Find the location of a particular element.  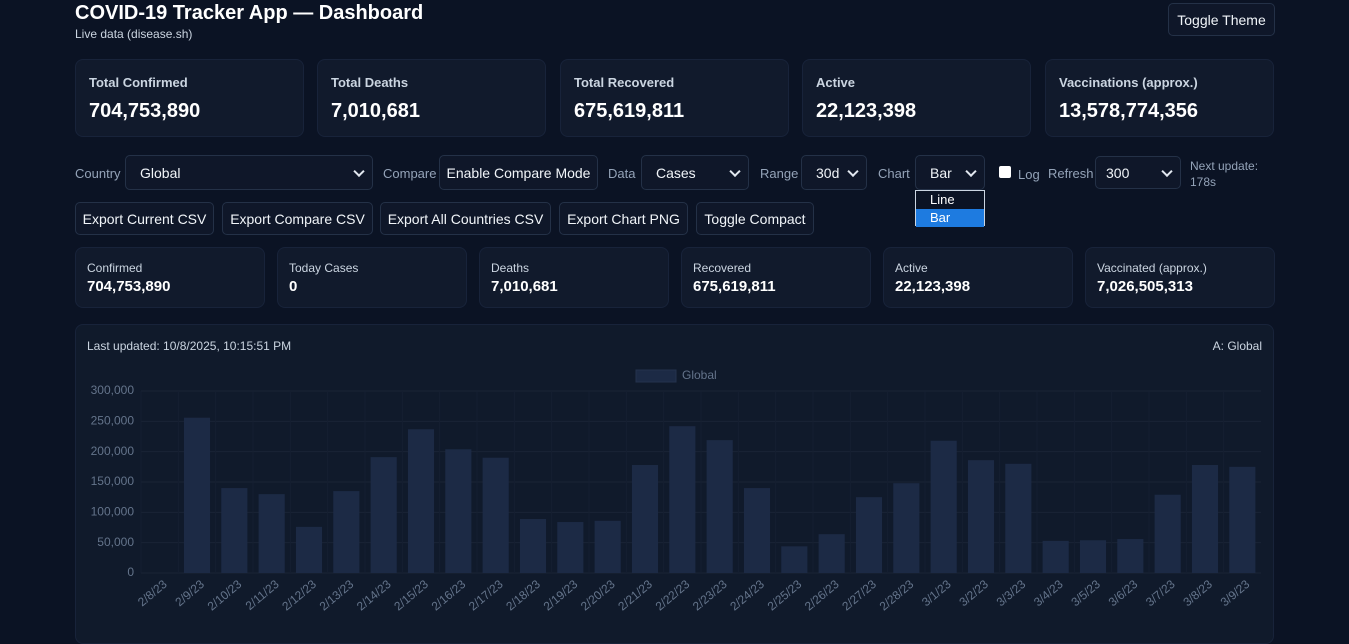

x-tick-label: 3/1/23 is located at coordinates (936, 593).